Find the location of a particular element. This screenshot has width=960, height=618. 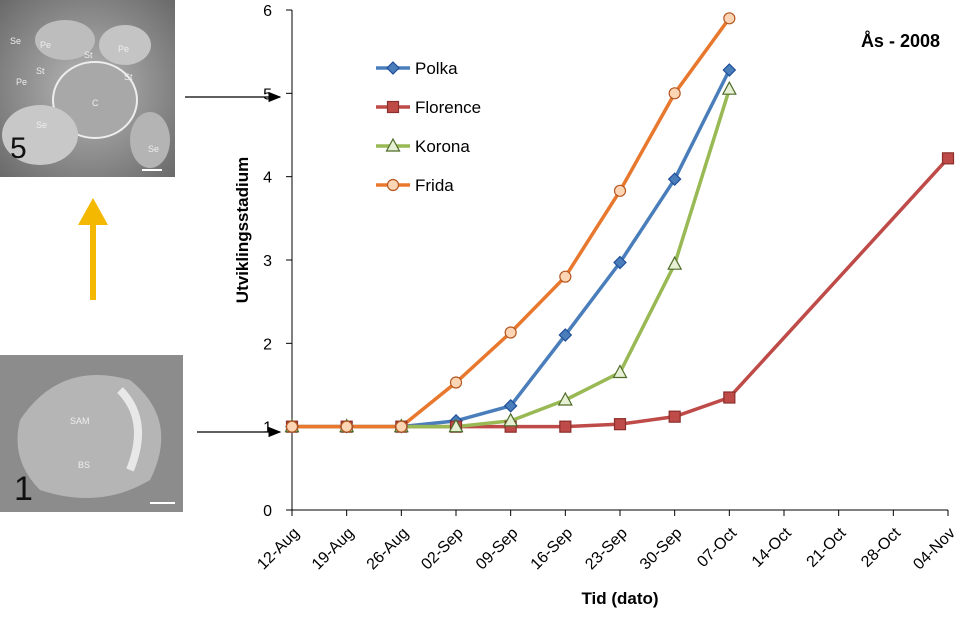

x-tick-label: 26-Aug is located at coordinates (388, 549).